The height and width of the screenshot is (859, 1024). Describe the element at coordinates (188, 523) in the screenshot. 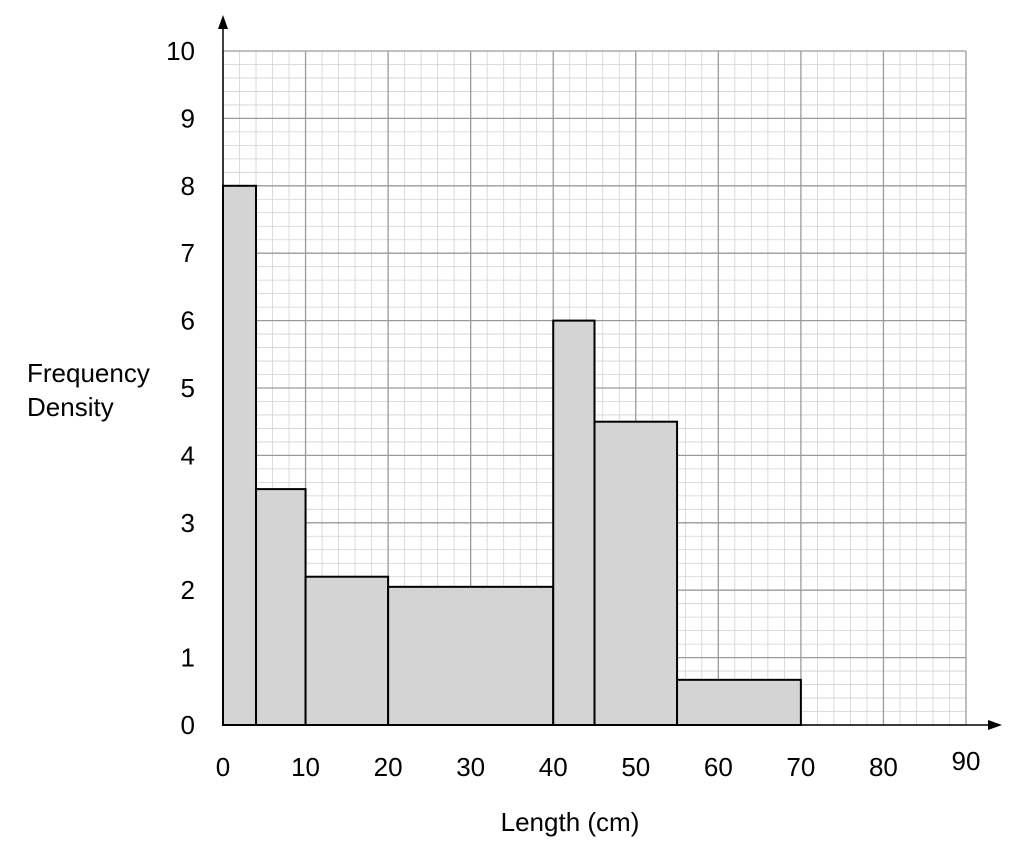

I see `y-tick-label: 3` at that location.